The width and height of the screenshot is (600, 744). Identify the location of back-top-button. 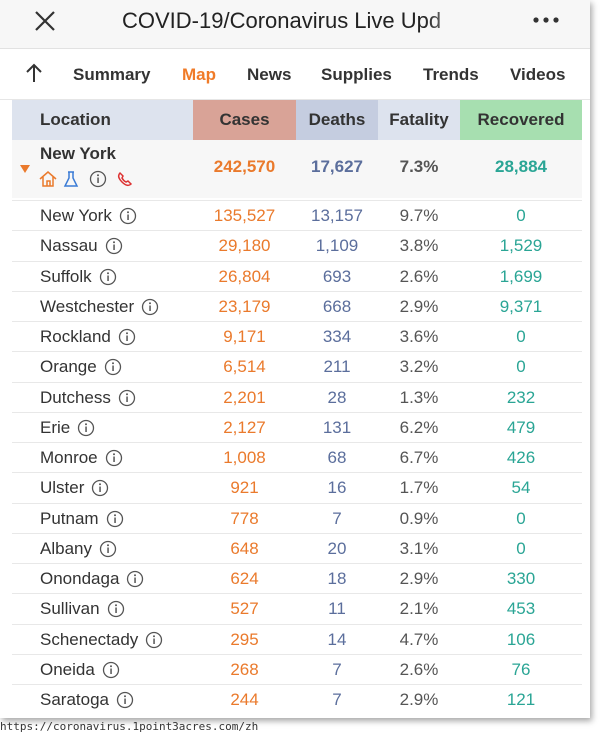
(34, 73).